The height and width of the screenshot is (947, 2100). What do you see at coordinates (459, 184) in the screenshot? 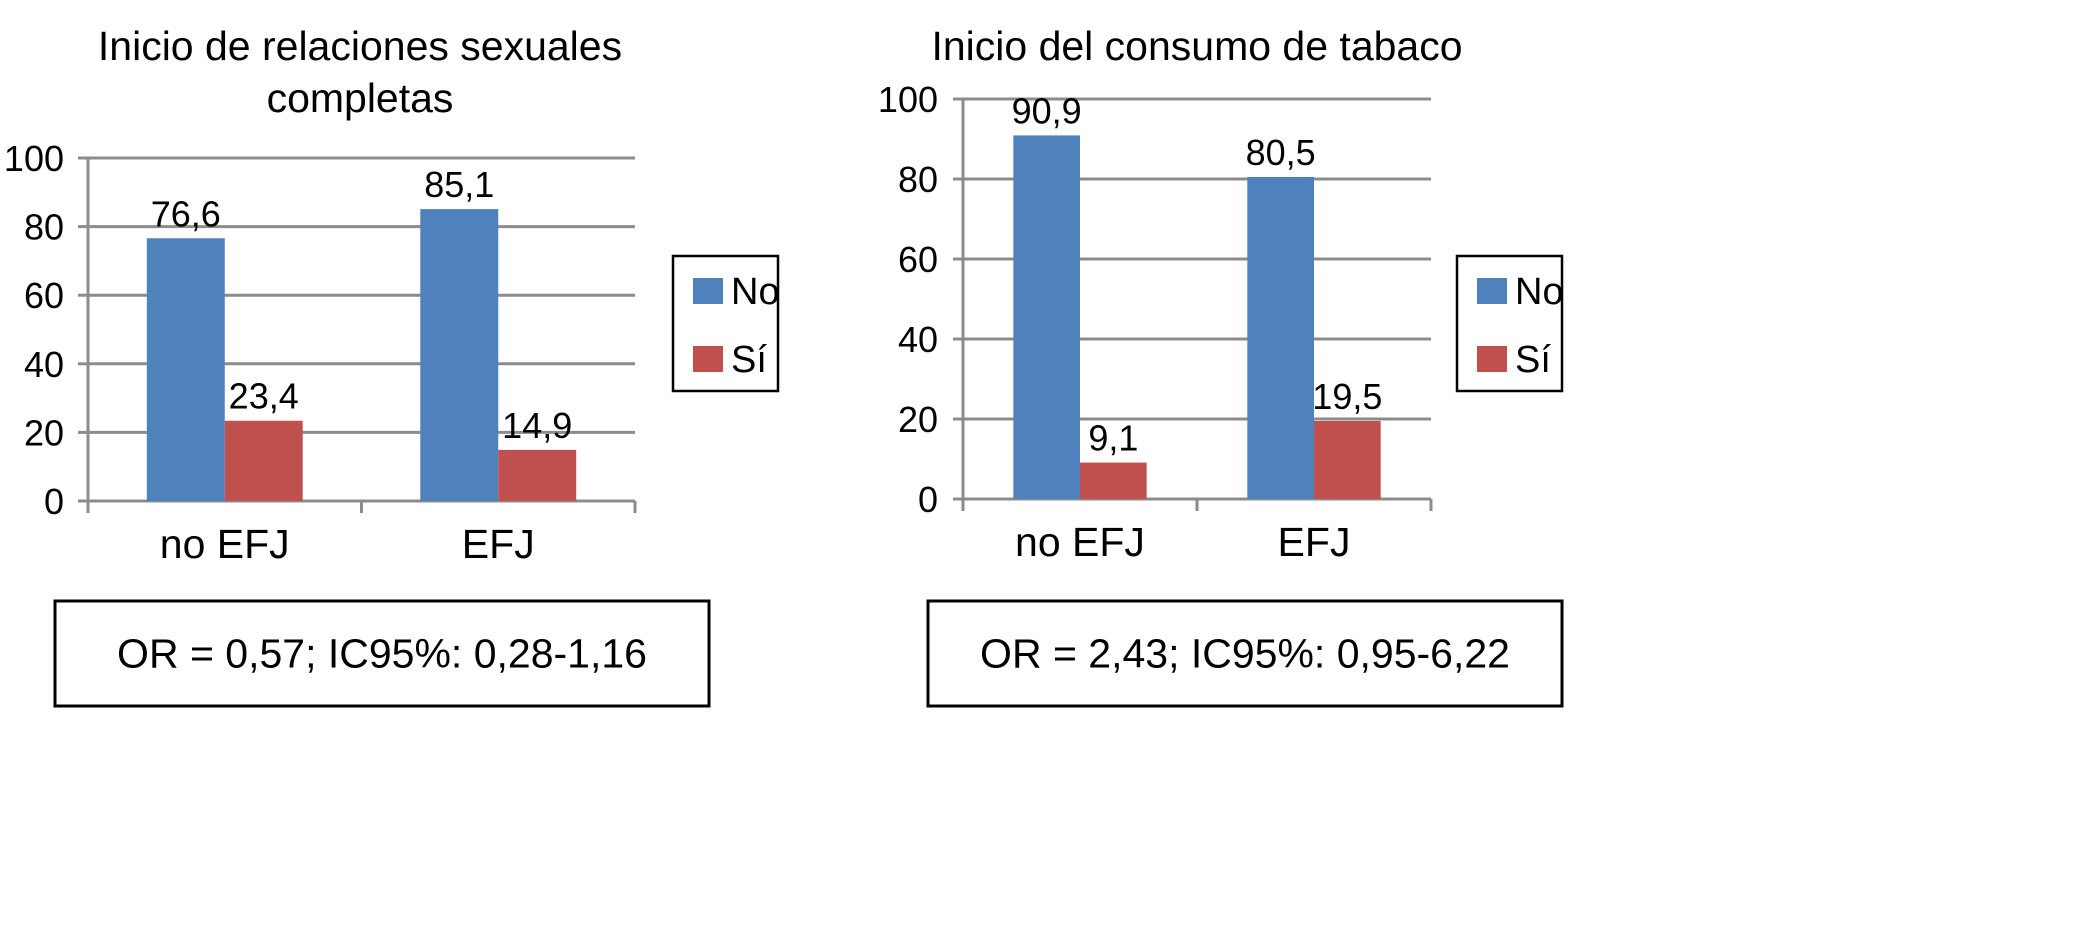
I see `data-label: 85,1` at bounding box center [459, 184].